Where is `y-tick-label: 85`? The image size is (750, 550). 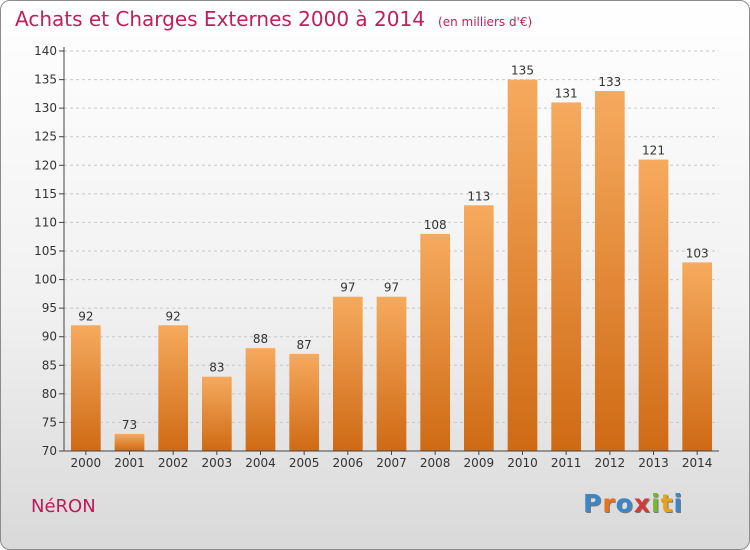 y-tick-label: 85 is located at coordinates (49, 365).